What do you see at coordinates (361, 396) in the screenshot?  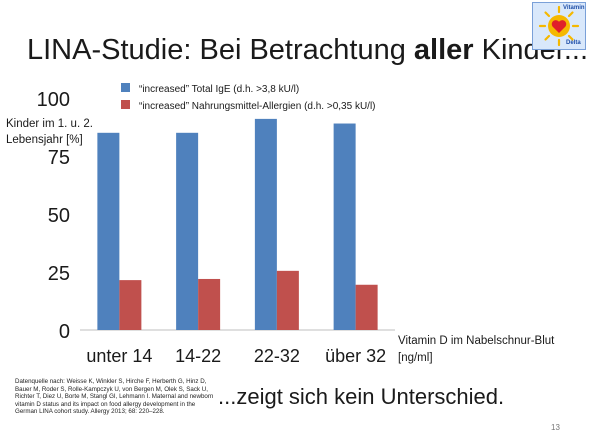 I see `conclusion-text: ...zeigt sich kein Unterschied.` at bounding box center [361, 396].